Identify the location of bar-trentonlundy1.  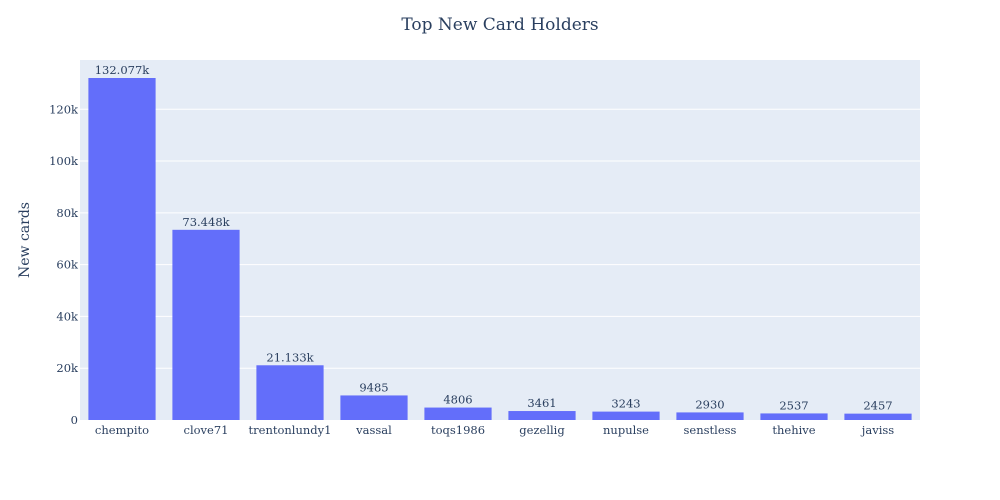
(290, 392).